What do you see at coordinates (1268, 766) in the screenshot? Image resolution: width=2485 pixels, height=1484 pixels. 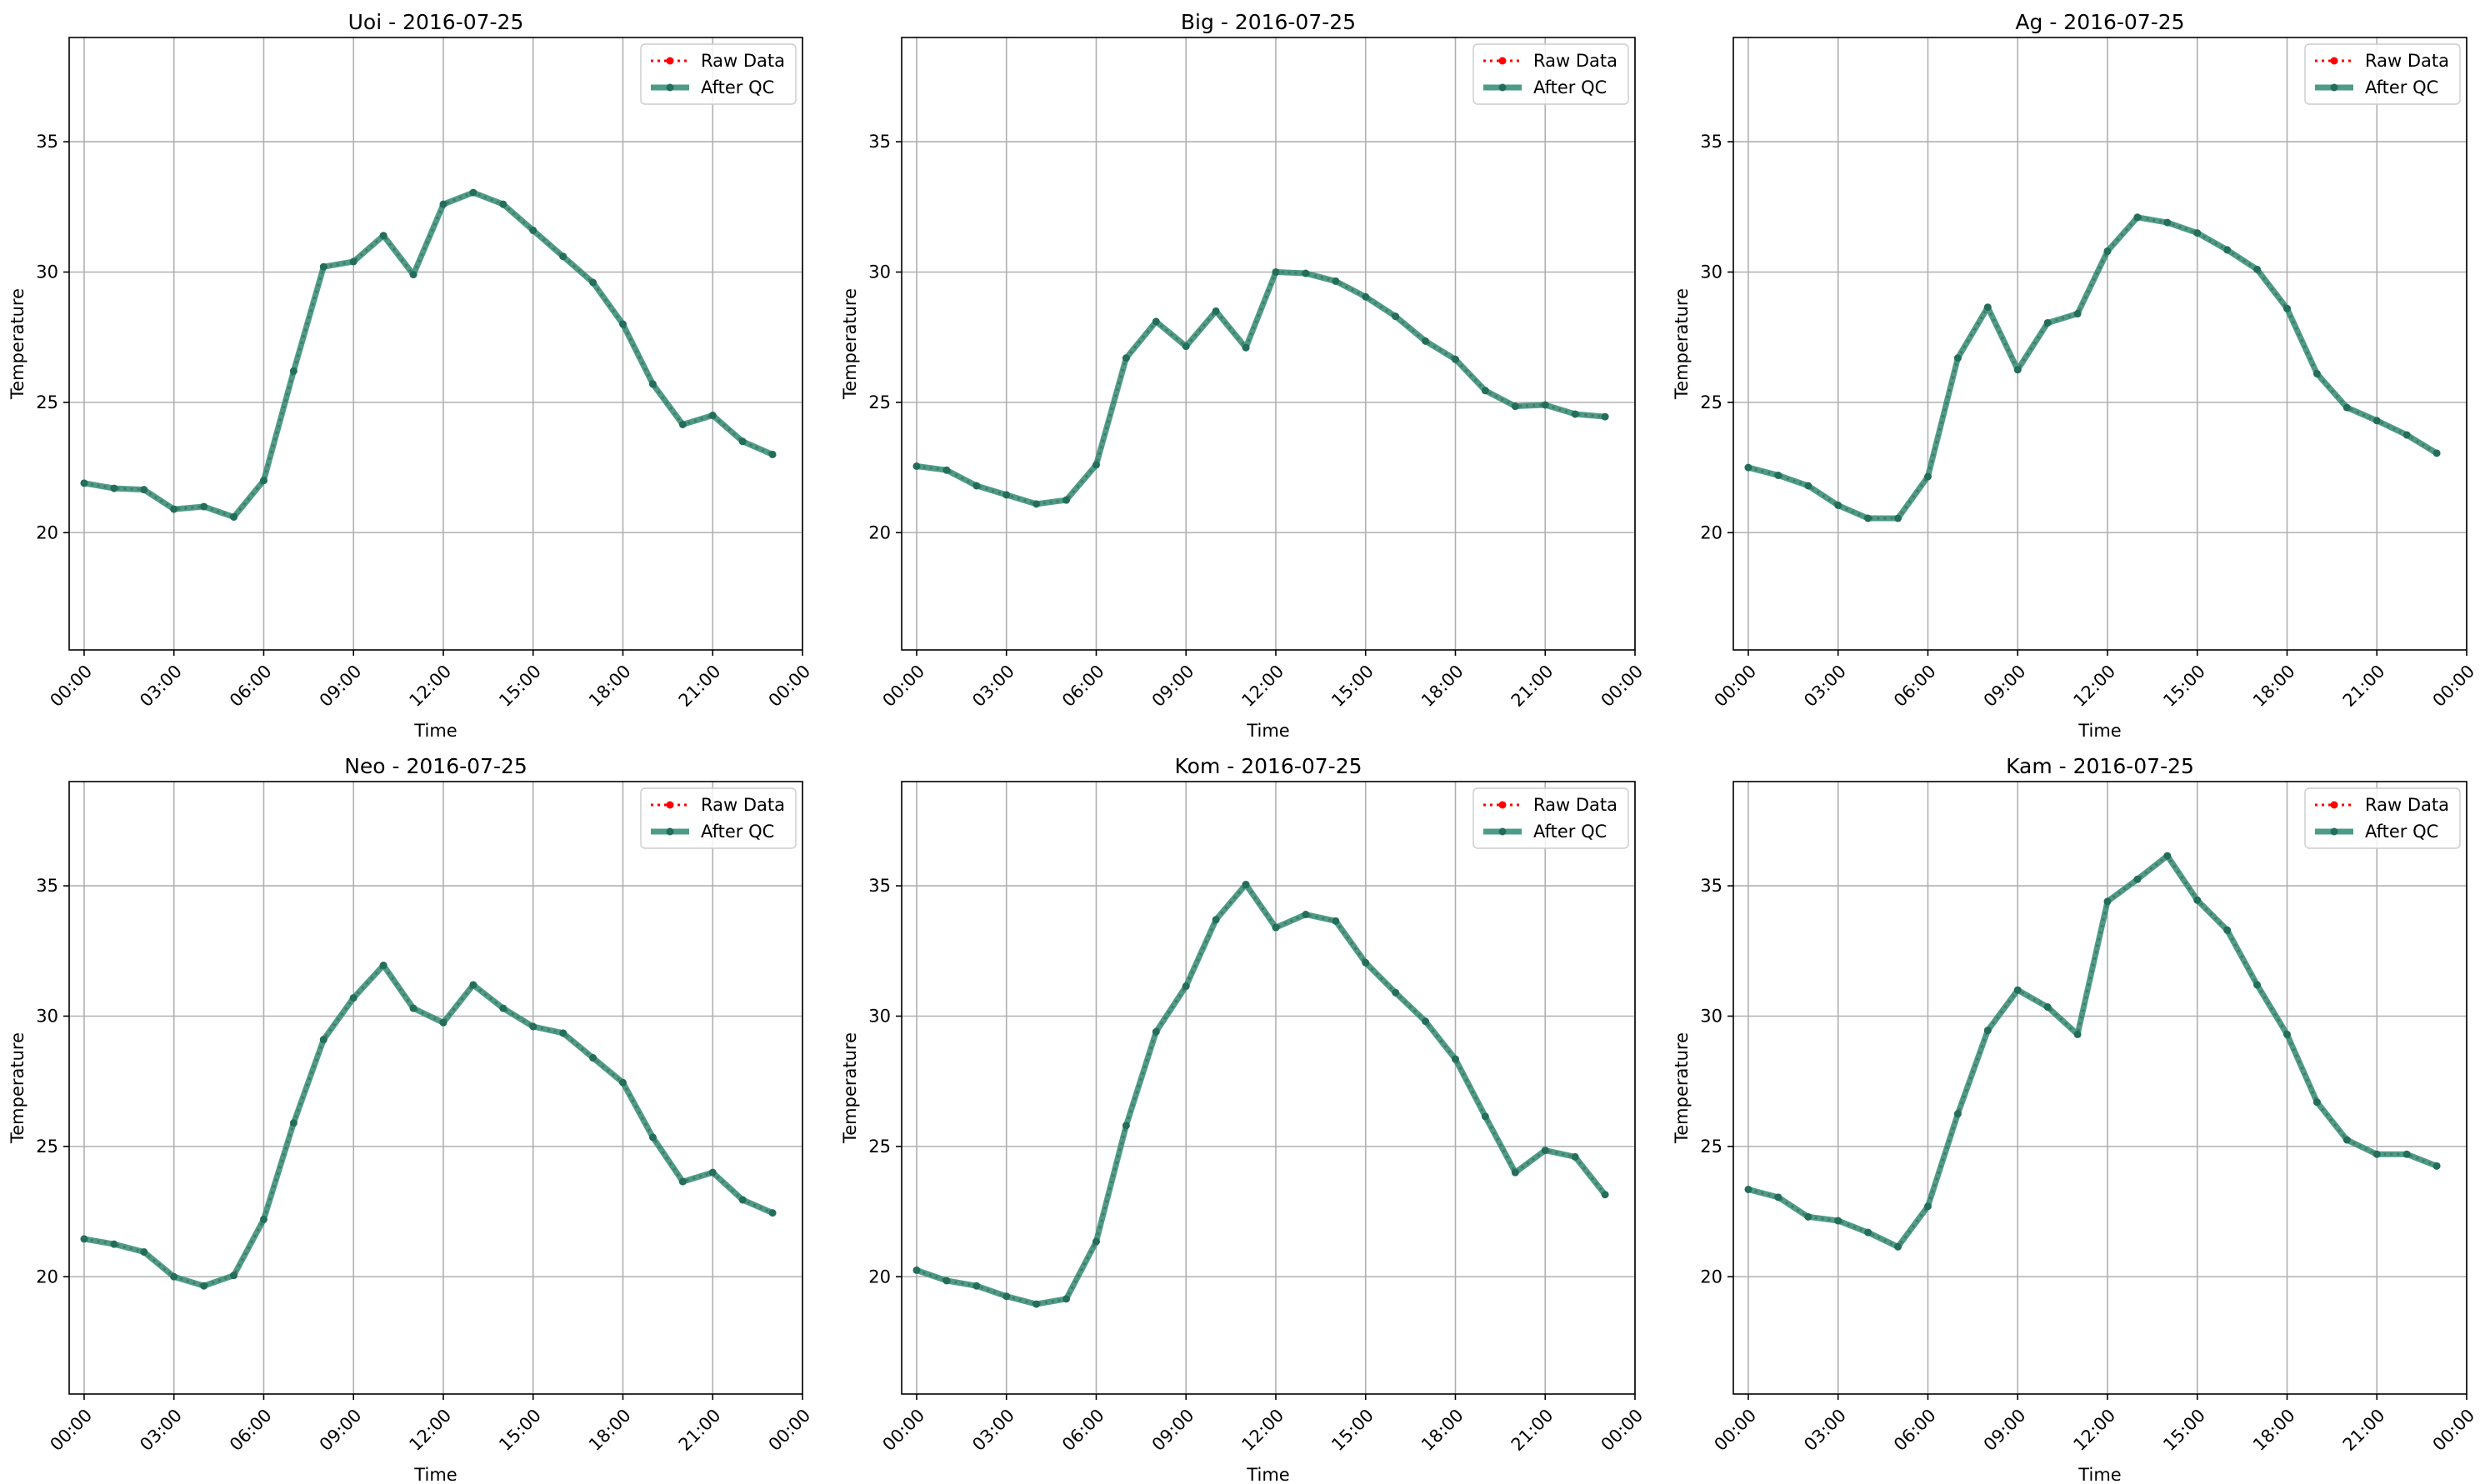 I see `chart-title: Kom - 2016-07-25` at bounding box center [1268, 766].